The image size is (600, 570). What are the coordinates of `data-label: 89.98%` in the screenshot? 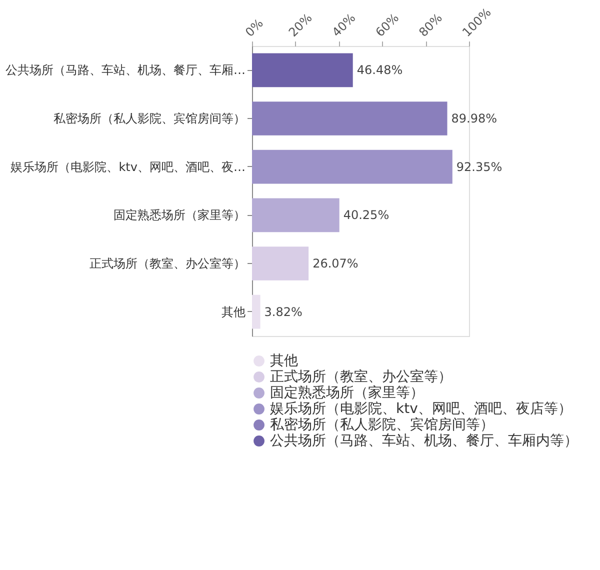 It's located at (474, 119).